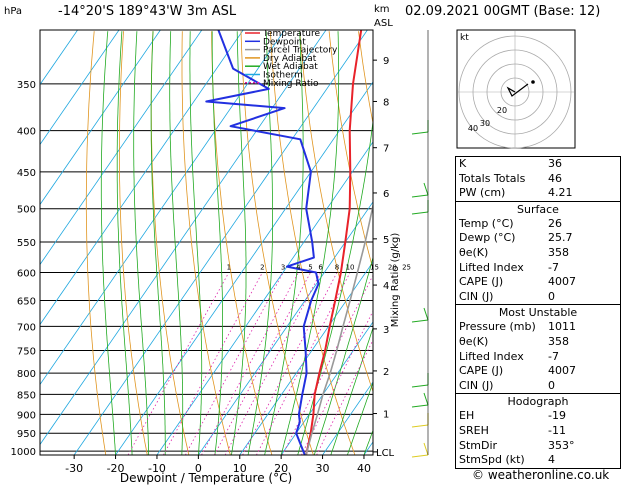 The height and width of the screenshot is (486, 629). Describe the element at coordinates (516, 238) in the screenshot. I see `surface-dewp-row: Dewp (°C) 25.7` at that location.